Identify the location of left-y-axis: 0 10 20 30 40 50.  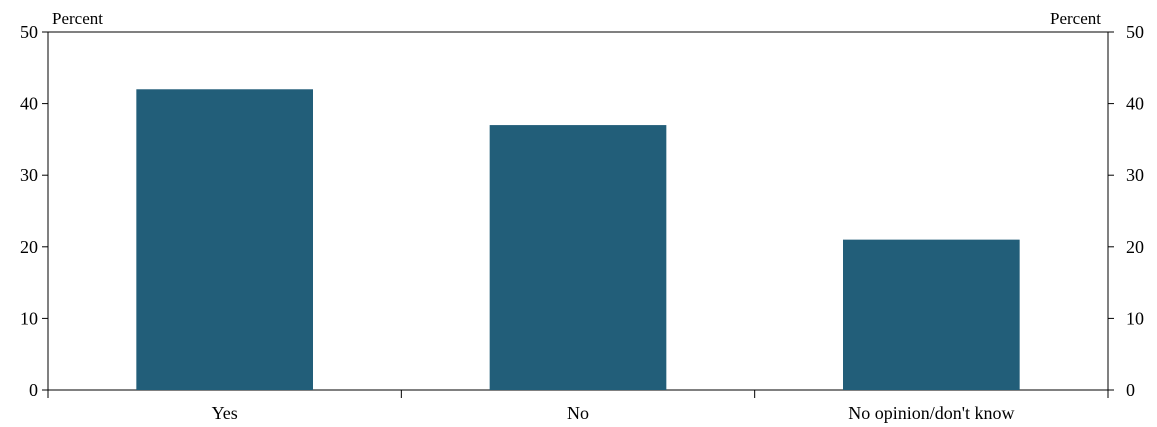
(34, 211).